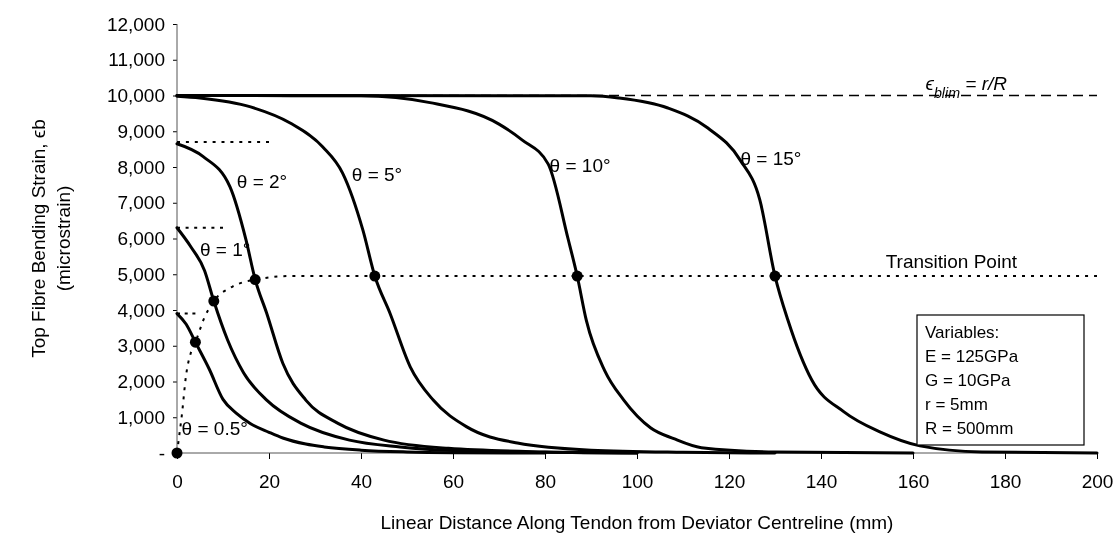 The image size is (1118, 541). I want to click on series-label: Transition Point, so click(951, 262).